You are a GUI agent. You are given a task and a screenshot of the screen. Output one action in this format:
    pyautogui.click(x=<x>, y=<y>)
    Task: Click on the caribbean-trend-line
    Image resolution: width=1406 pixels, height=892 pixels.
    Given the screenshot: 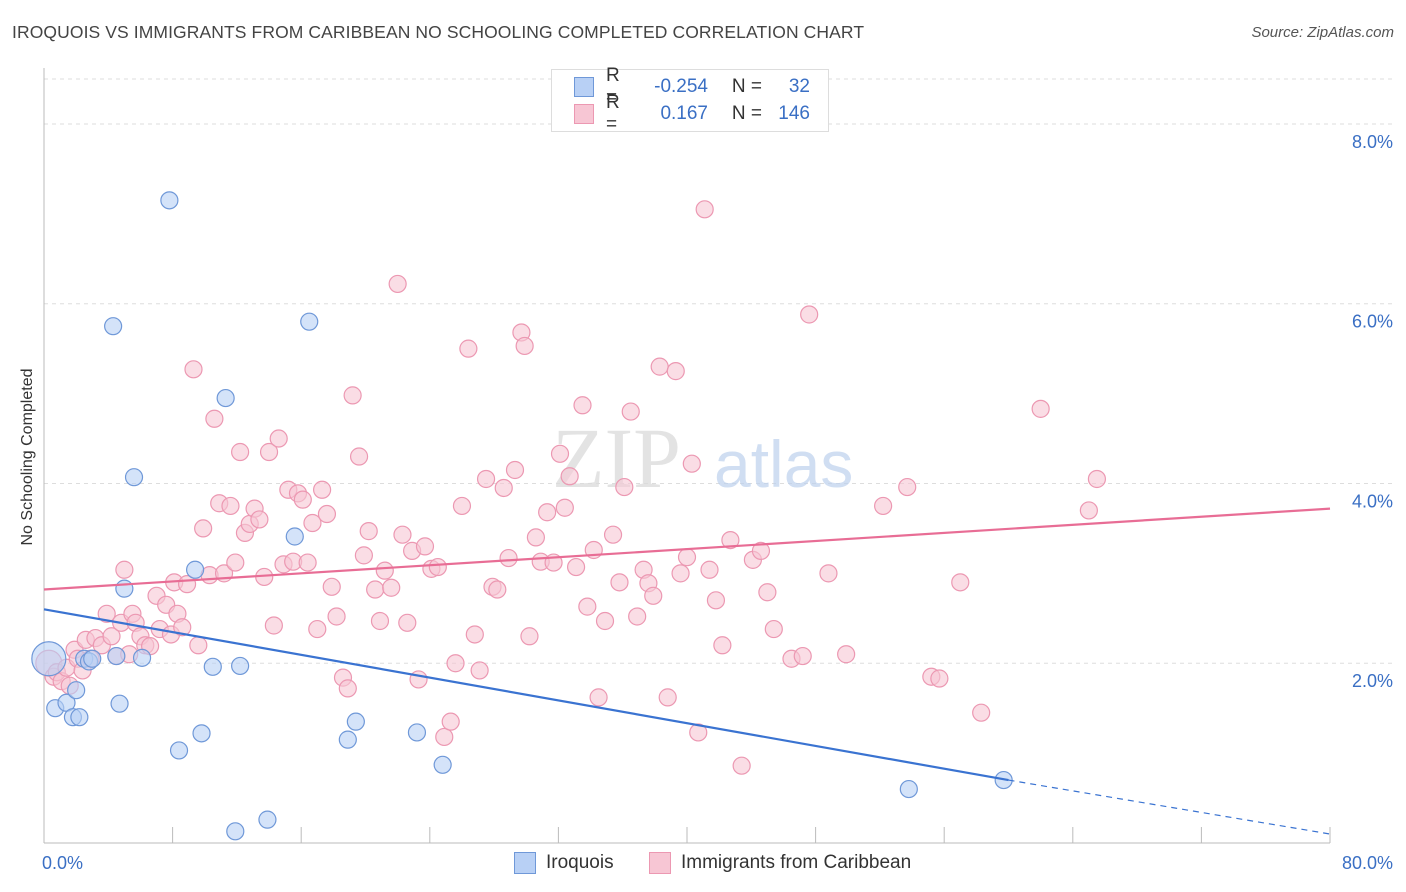 What is the action you would take?
    pyautogui.click(x=687, y=549)
    